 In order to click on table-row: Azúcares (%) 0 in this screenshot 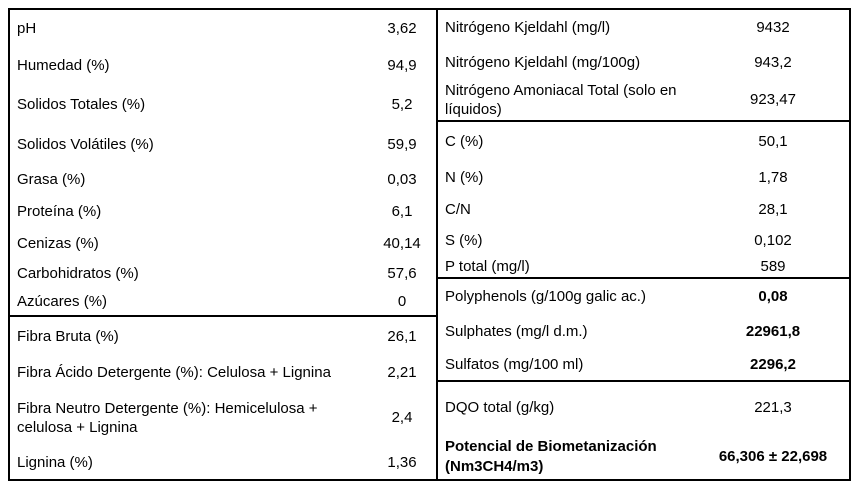, I will do `click(223, 302)`.